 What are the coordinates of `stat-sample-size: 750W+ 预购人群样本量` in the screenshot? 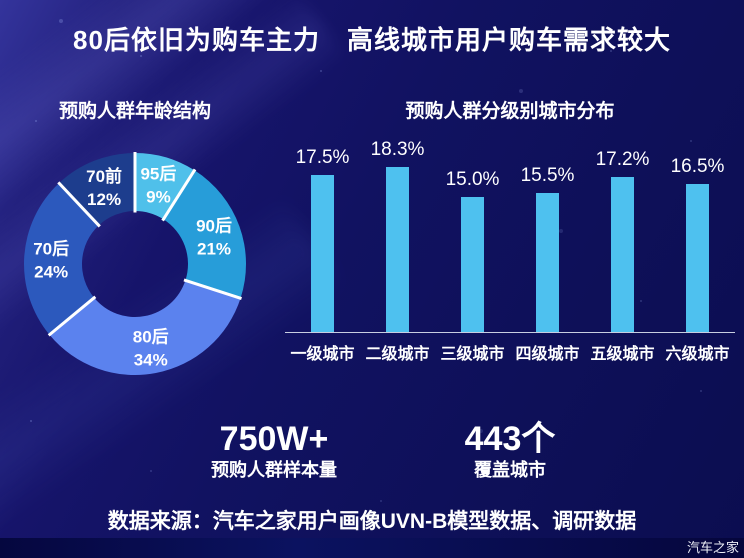 It's located at (274, 450).